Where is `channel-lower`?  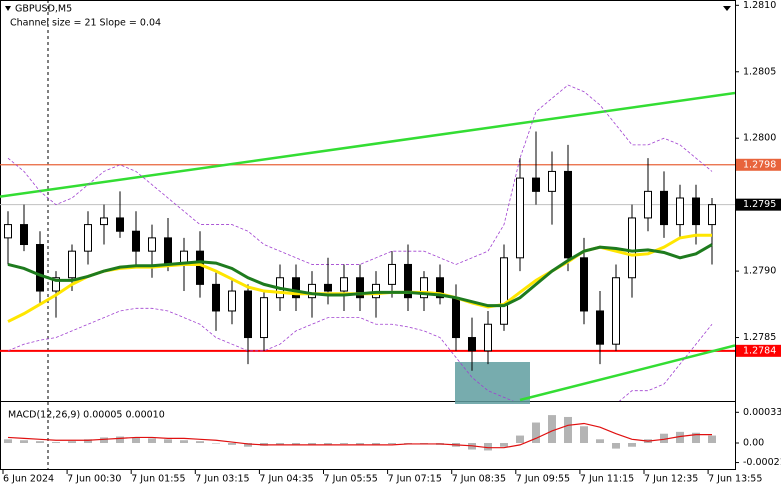
channel-lower is located at coordinates (627, 372).